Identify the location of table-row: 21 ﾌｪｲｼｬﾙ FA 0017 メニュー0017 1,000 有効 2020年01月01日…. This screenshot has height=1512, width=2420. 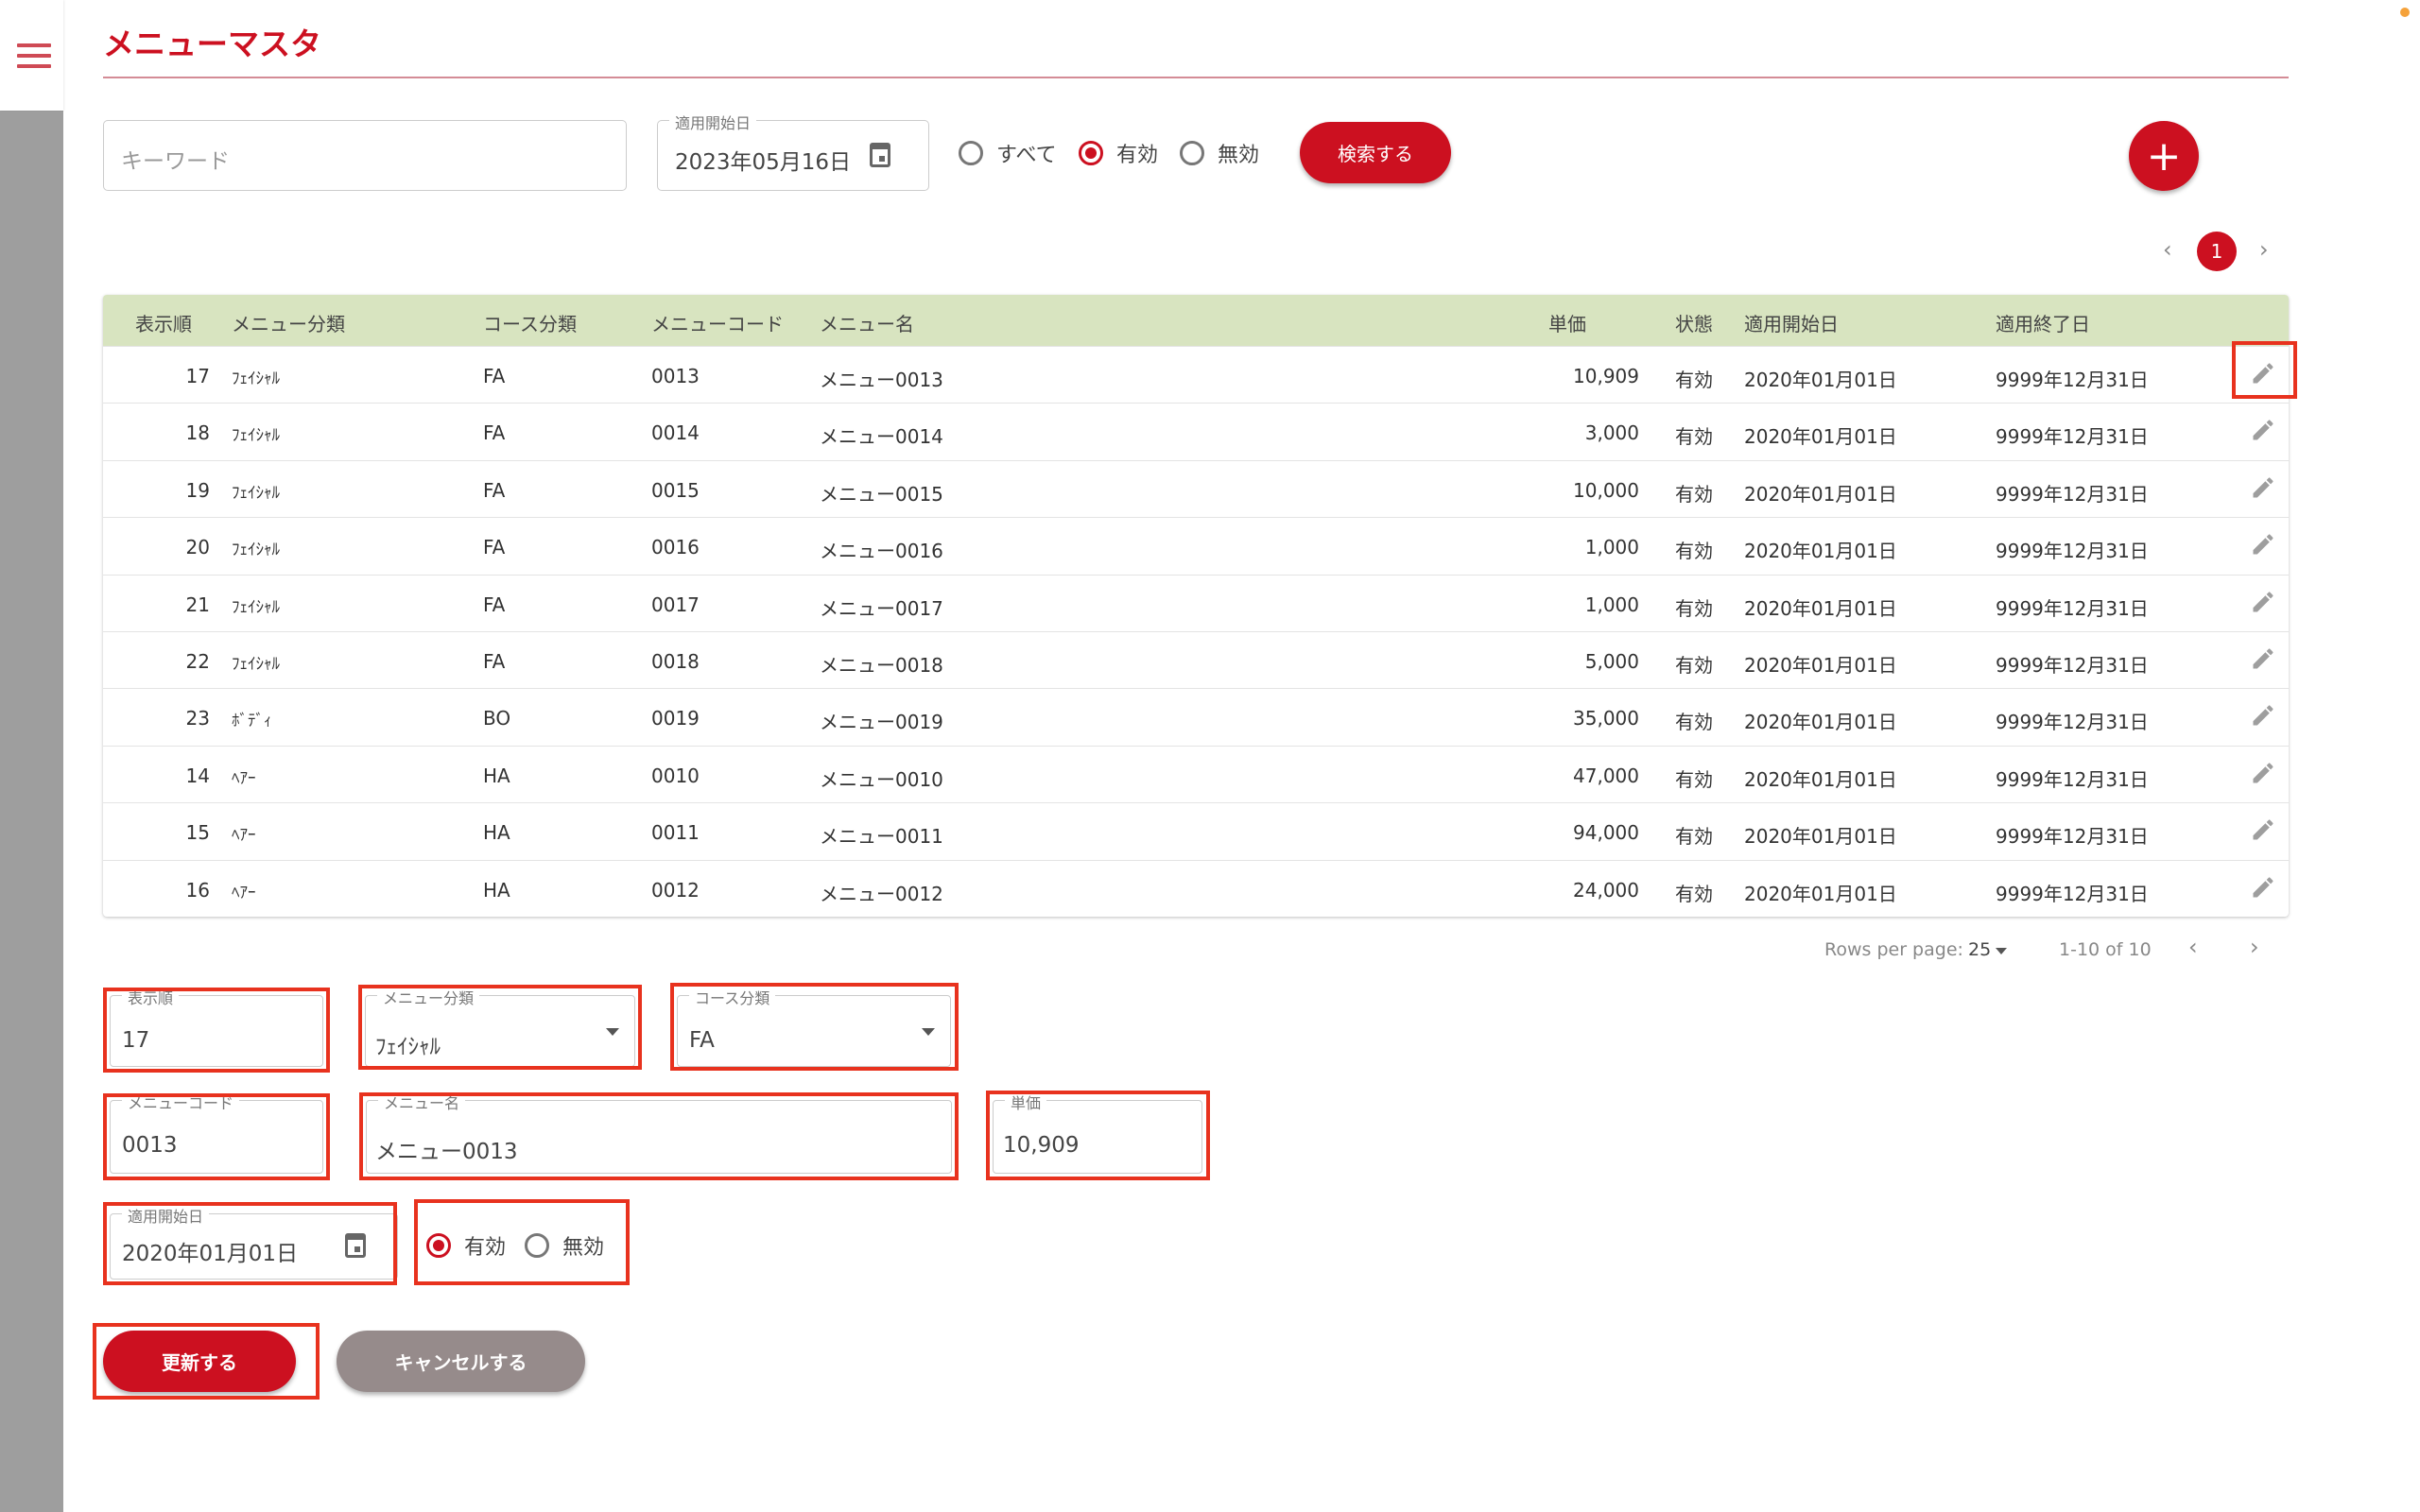
(1196, 602).